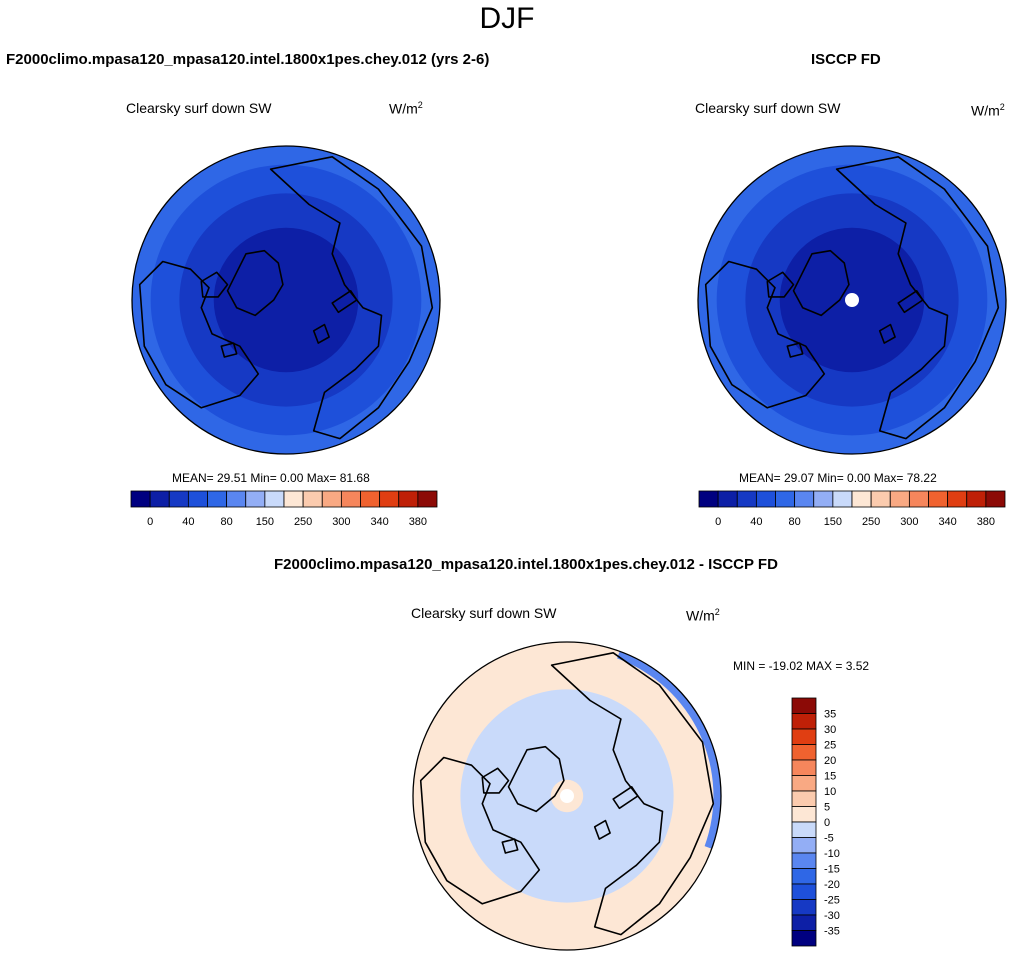 This screenshot has width=1014, height=961. I want to click on colorbar-tick-label: 25, so click(830, 746).